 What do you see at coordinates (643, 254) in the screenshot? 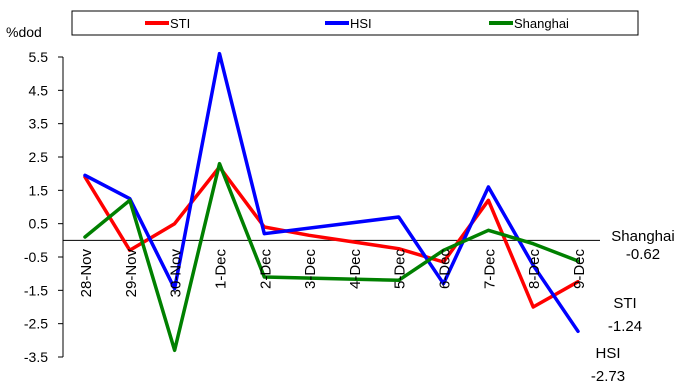
I see `end-label-value: -0.62` at bounding box center [643, 254].